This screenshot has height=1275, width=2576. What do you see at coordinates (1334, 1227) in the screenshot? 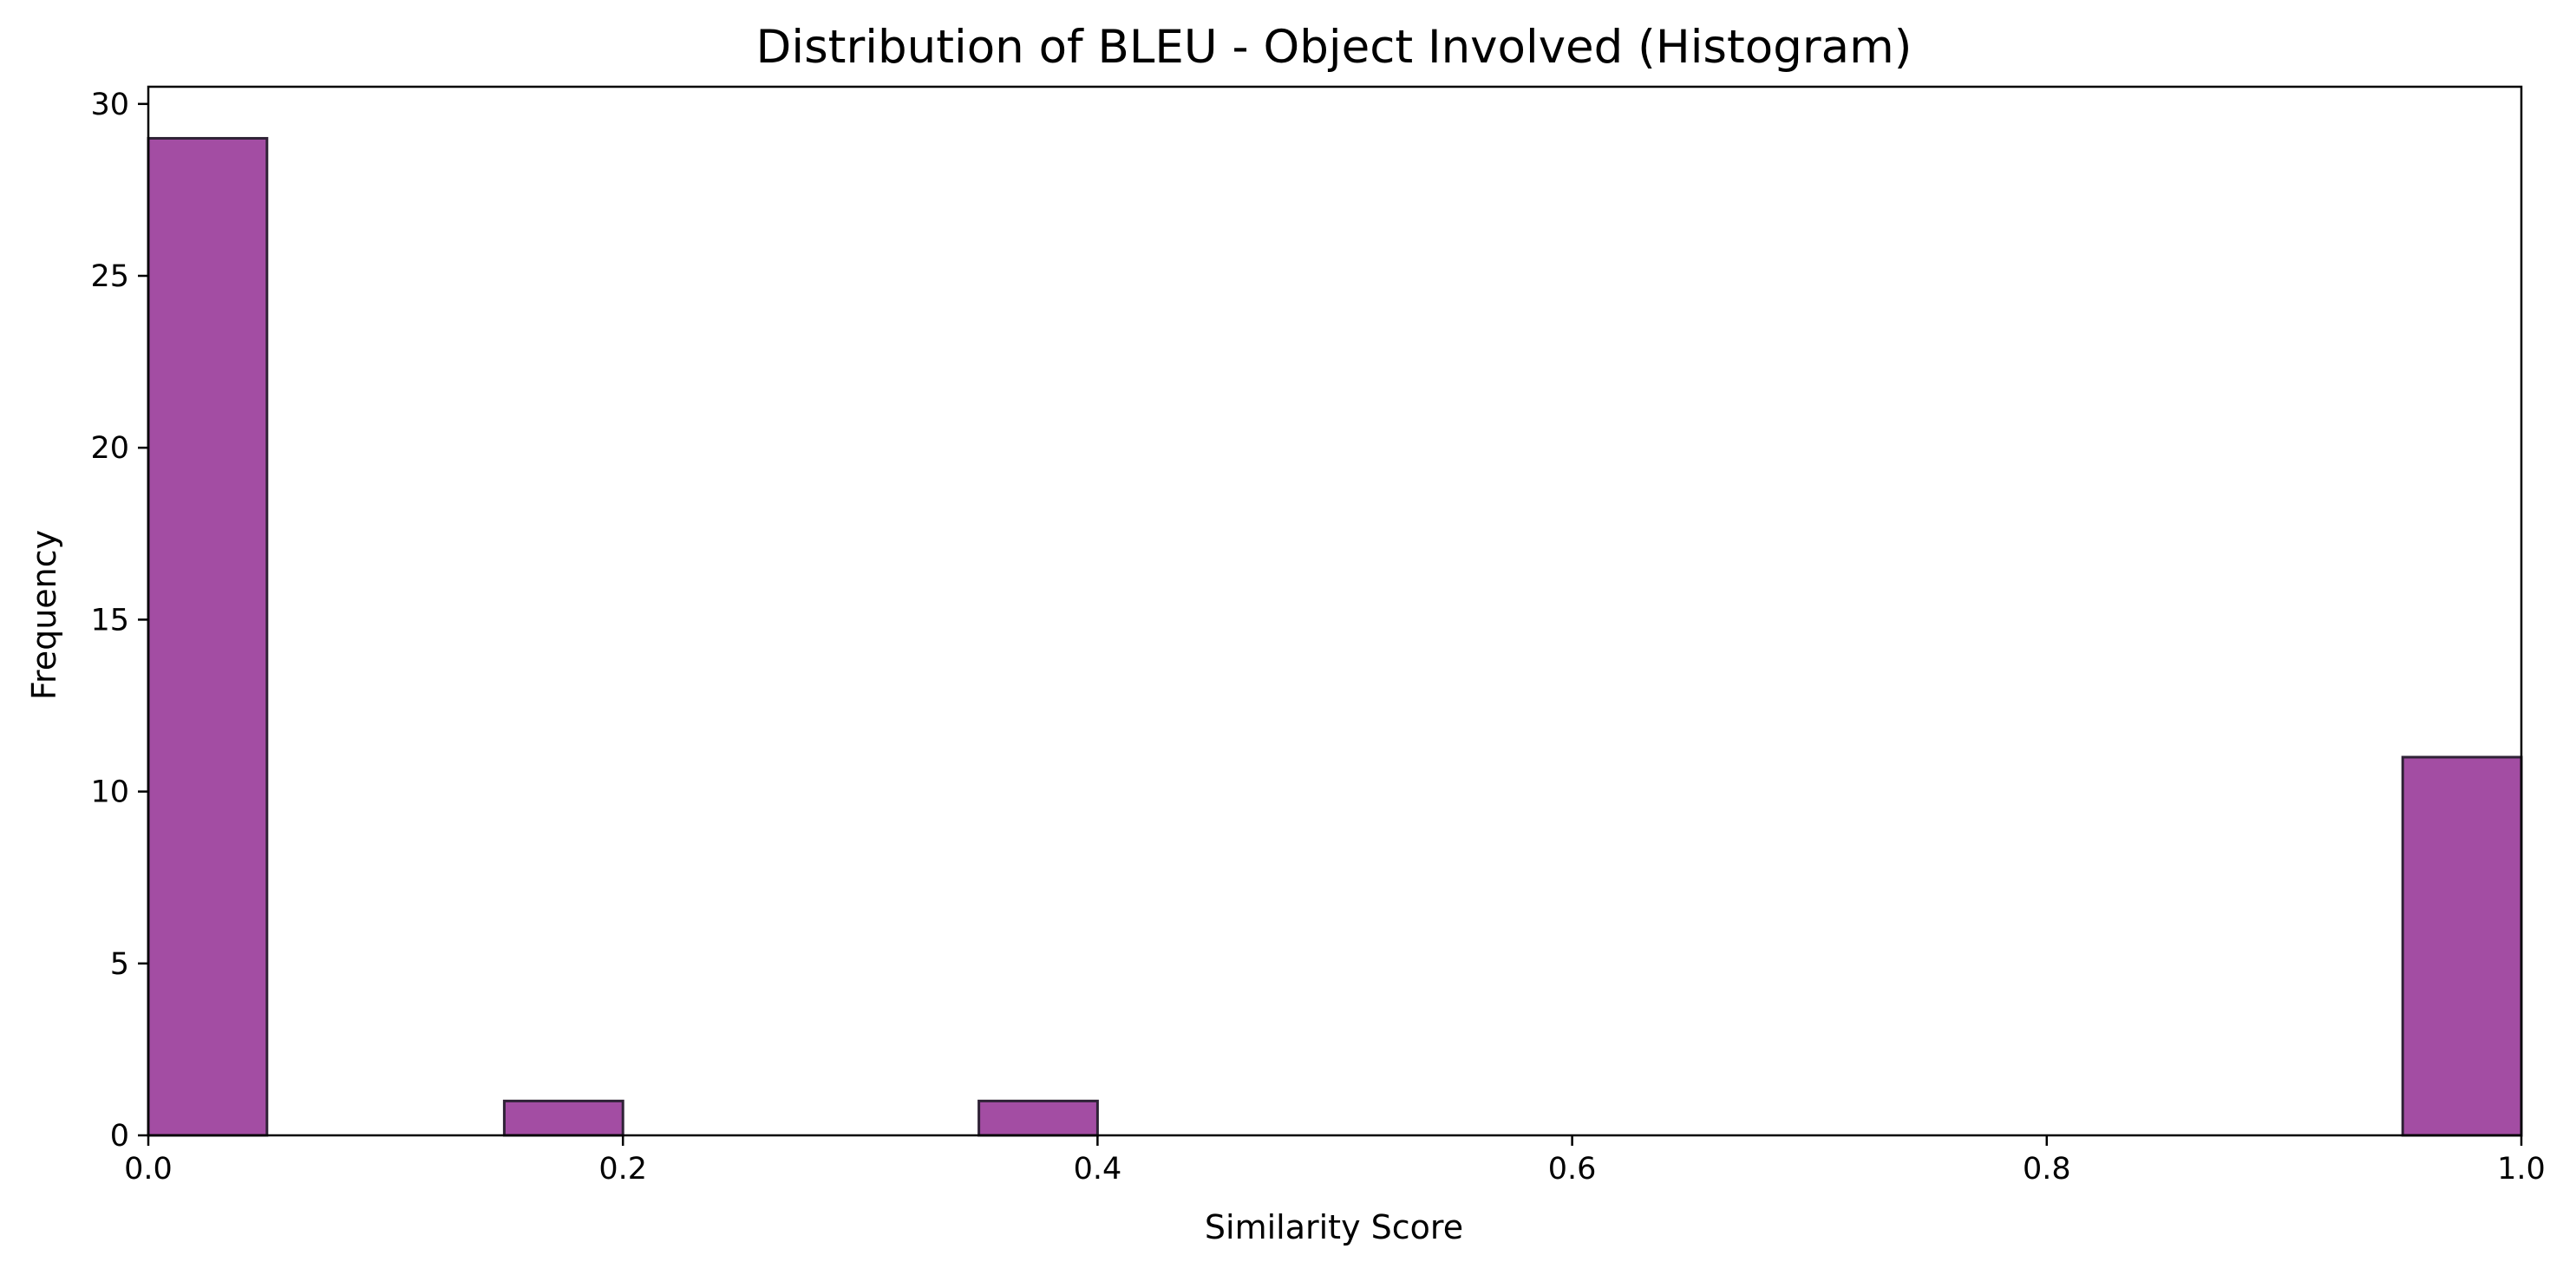
I see `x-axis-label: Similarity Score` at bounding box center [1334, 1227].